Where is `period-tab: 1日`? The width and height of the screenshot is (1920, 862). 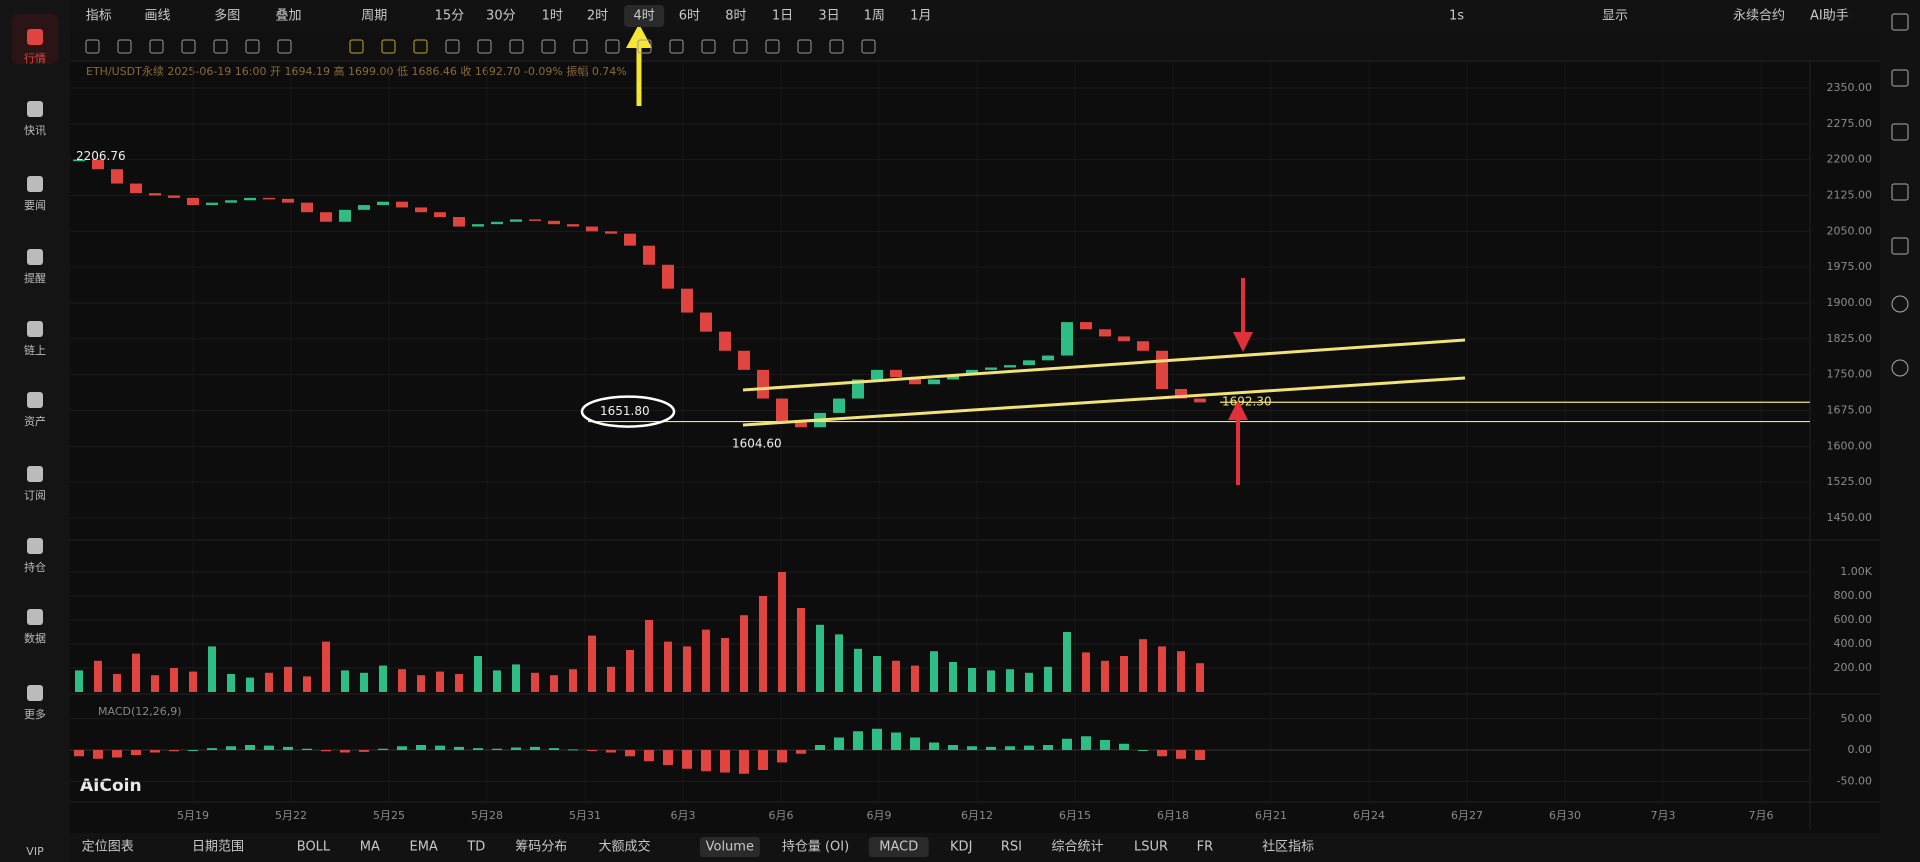
period-tab: 1日 is located at coordinates (782, 16).